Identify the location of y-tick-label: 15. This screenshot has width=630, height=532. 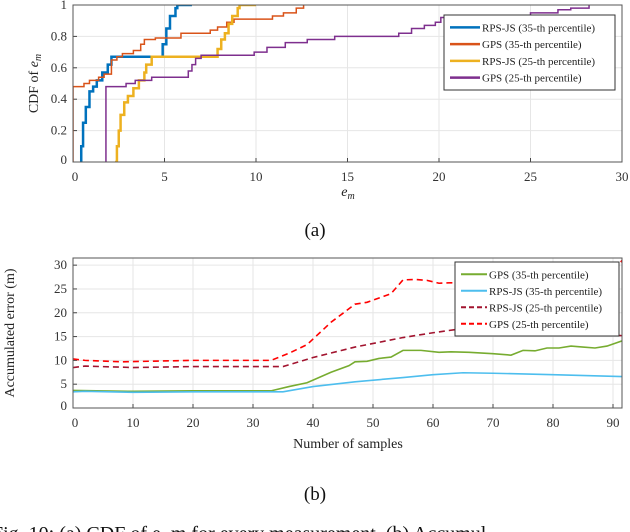
(60, 336).